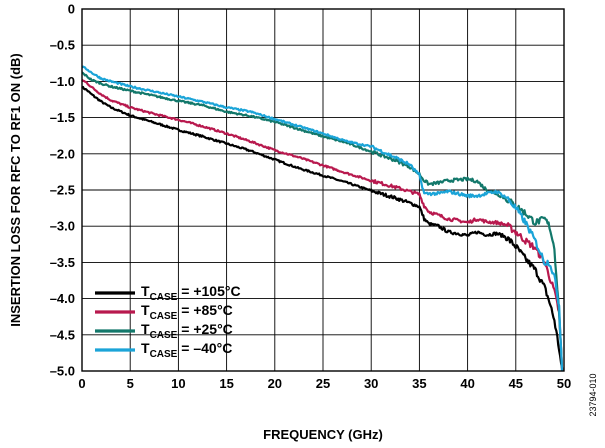 This screenshot has height=448, width=605. What do you see at coordinates (130, 383) in the screenshot?
I see `x-tick-label: 5` at bounding box center [130, 383].